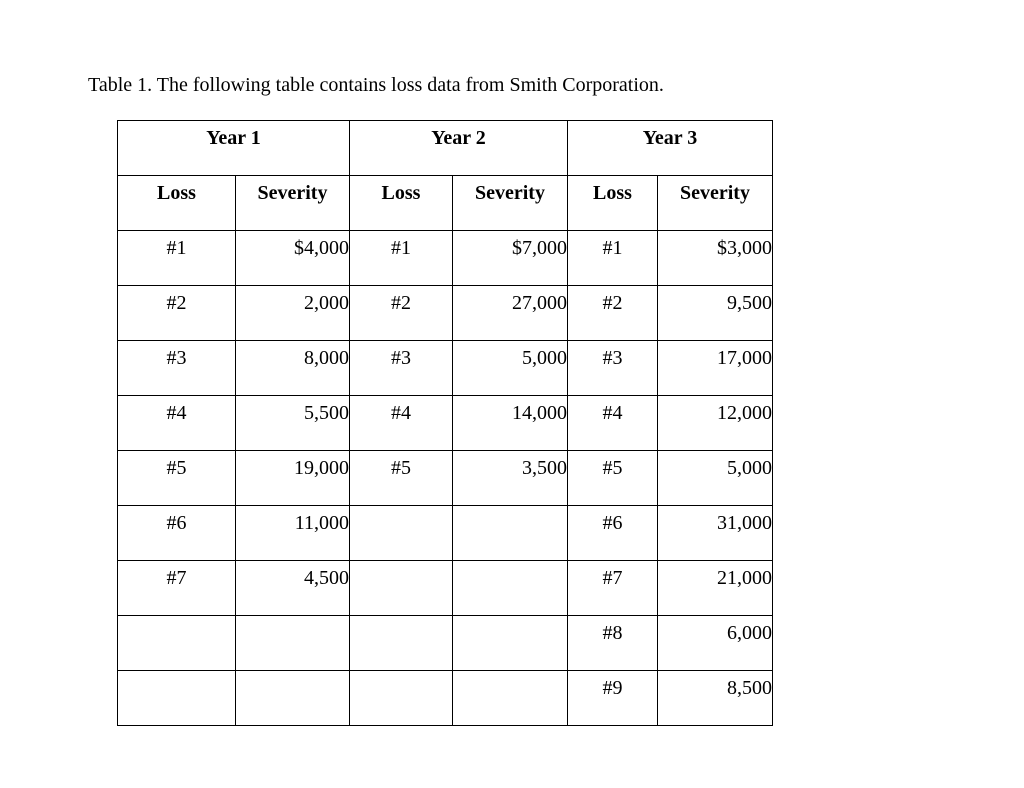 The image size is (1024, 788). I want to click on severity-value-cell: 8,500, so click(715, 698).